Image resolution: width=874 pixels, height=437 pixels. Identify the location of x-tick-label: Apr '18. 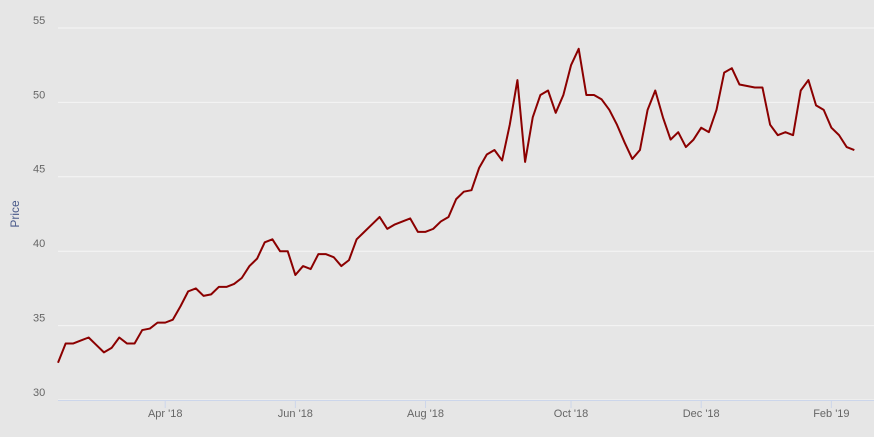
(165, 414).